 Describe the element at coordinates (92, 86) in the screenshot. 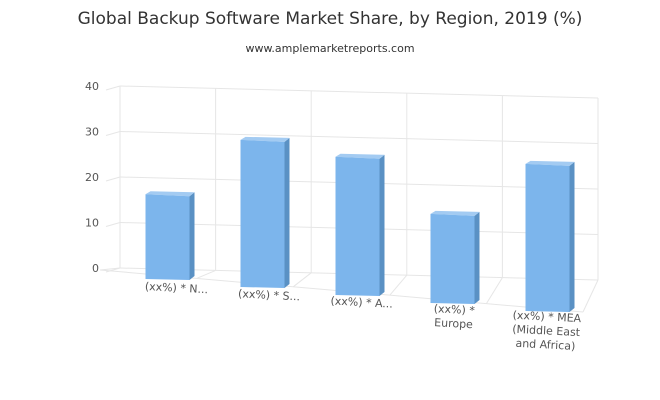

I see `y-tick-label: 40` at that location.